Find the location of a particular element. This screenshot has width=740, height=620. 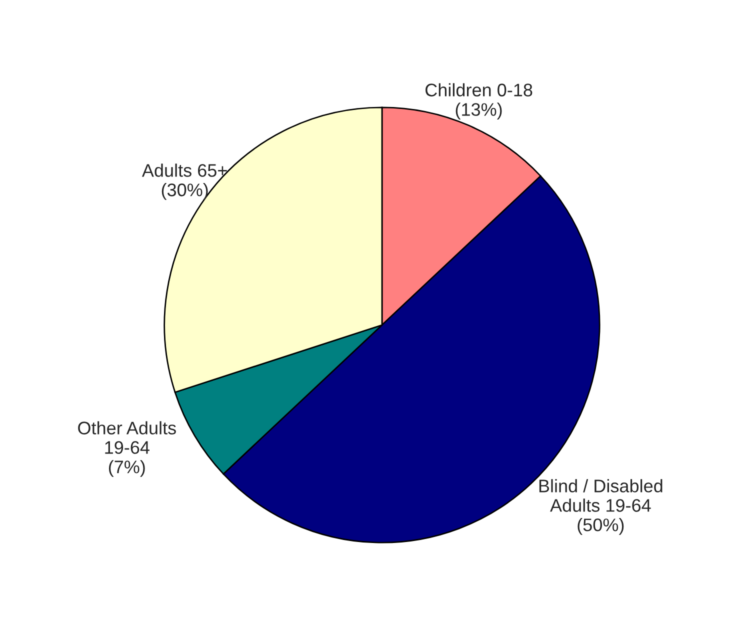

data-label: (30%) is located at coordinates (185, 191).